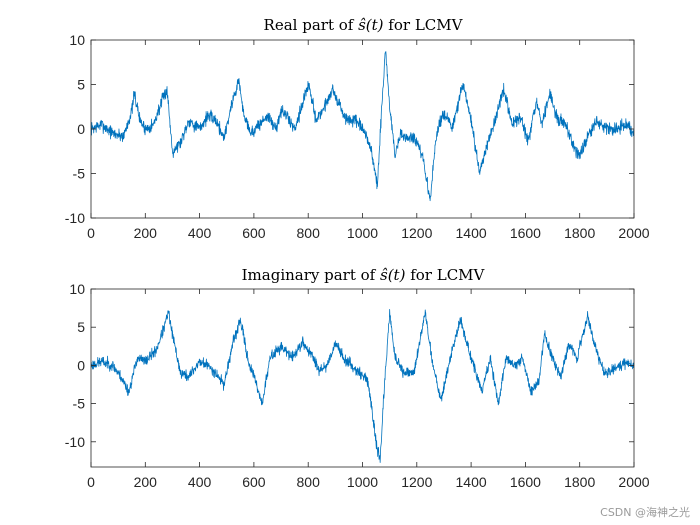  I want to click on real-part-title: Real part of ŝ(t) for LCMV, so click(364, 25).